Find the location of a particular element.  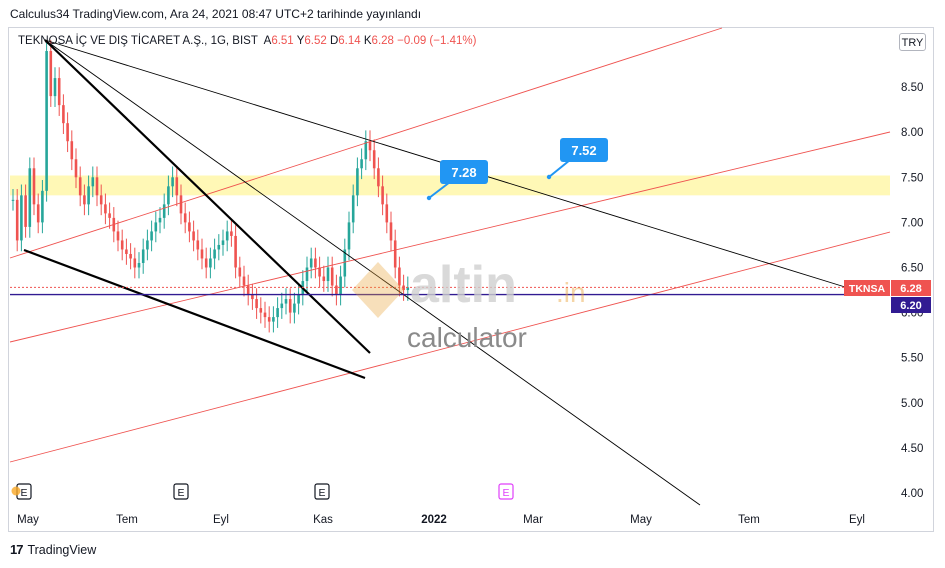

symbol-title: TEKNOSA İÇ VE DIŞ TİCARET A.Ş., 1G, BIST is located at coordinates (138, 41).